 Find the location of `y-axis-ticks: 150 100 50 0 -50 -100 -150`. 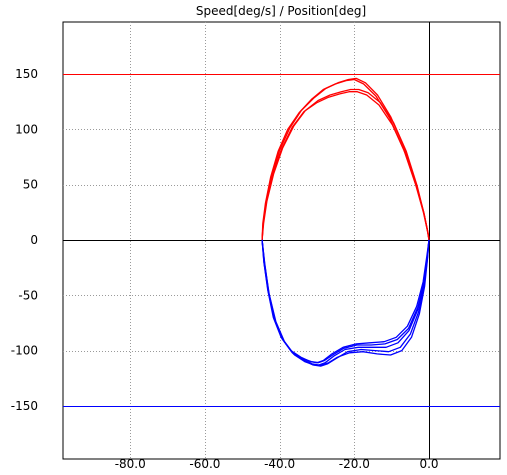

y-axis-ticks: 150 100 50 0 -50 -100 -150 is located at coordinates (24, 240).